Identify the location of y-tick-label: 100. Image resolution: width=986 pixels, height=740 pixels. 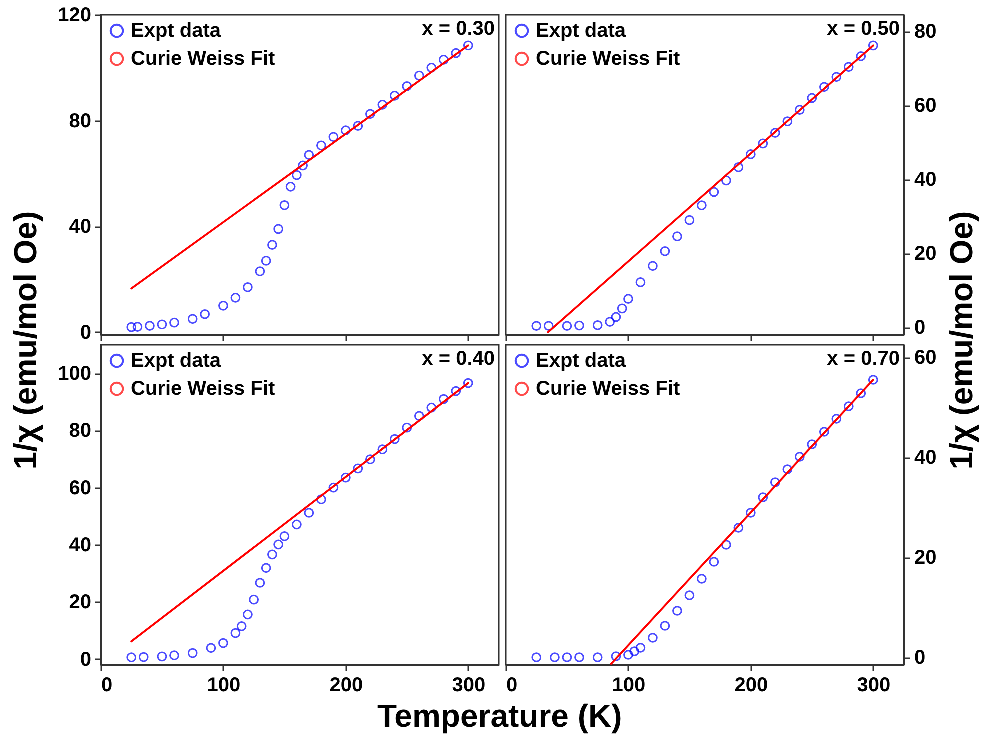
(75, 374).